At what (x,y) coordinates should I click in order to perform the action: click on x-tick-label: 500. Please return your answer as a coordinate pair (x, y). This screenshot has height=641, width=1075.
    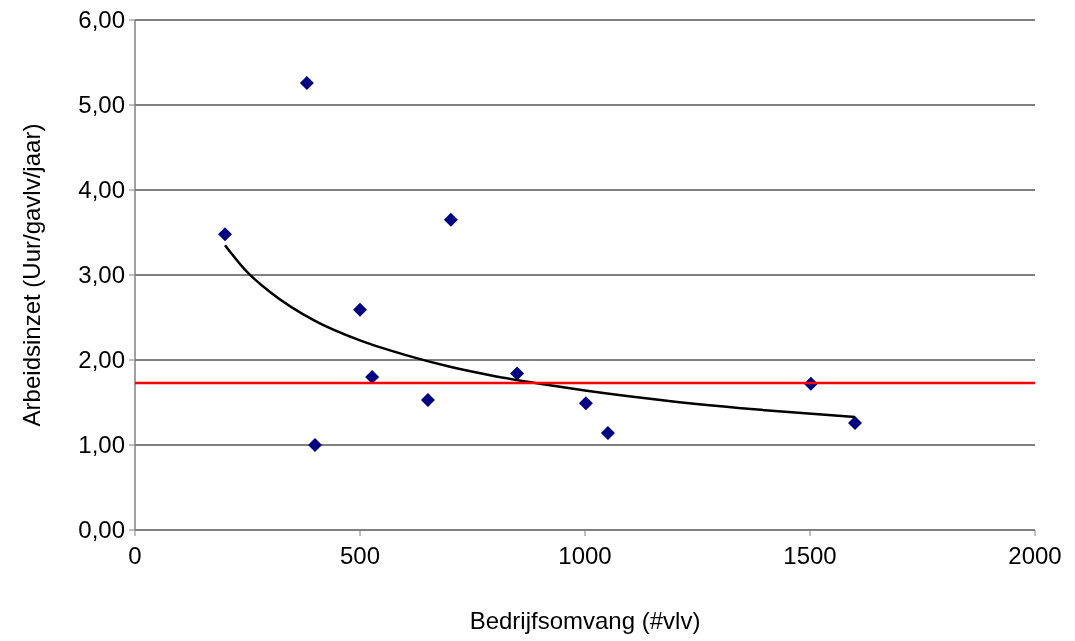
    Looking at the image, I should click on (360, 555).